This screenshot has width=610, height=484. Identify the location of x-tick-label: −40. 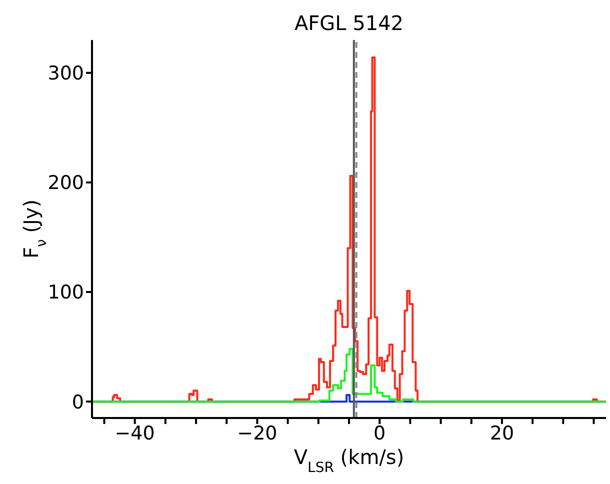
(134, 433).